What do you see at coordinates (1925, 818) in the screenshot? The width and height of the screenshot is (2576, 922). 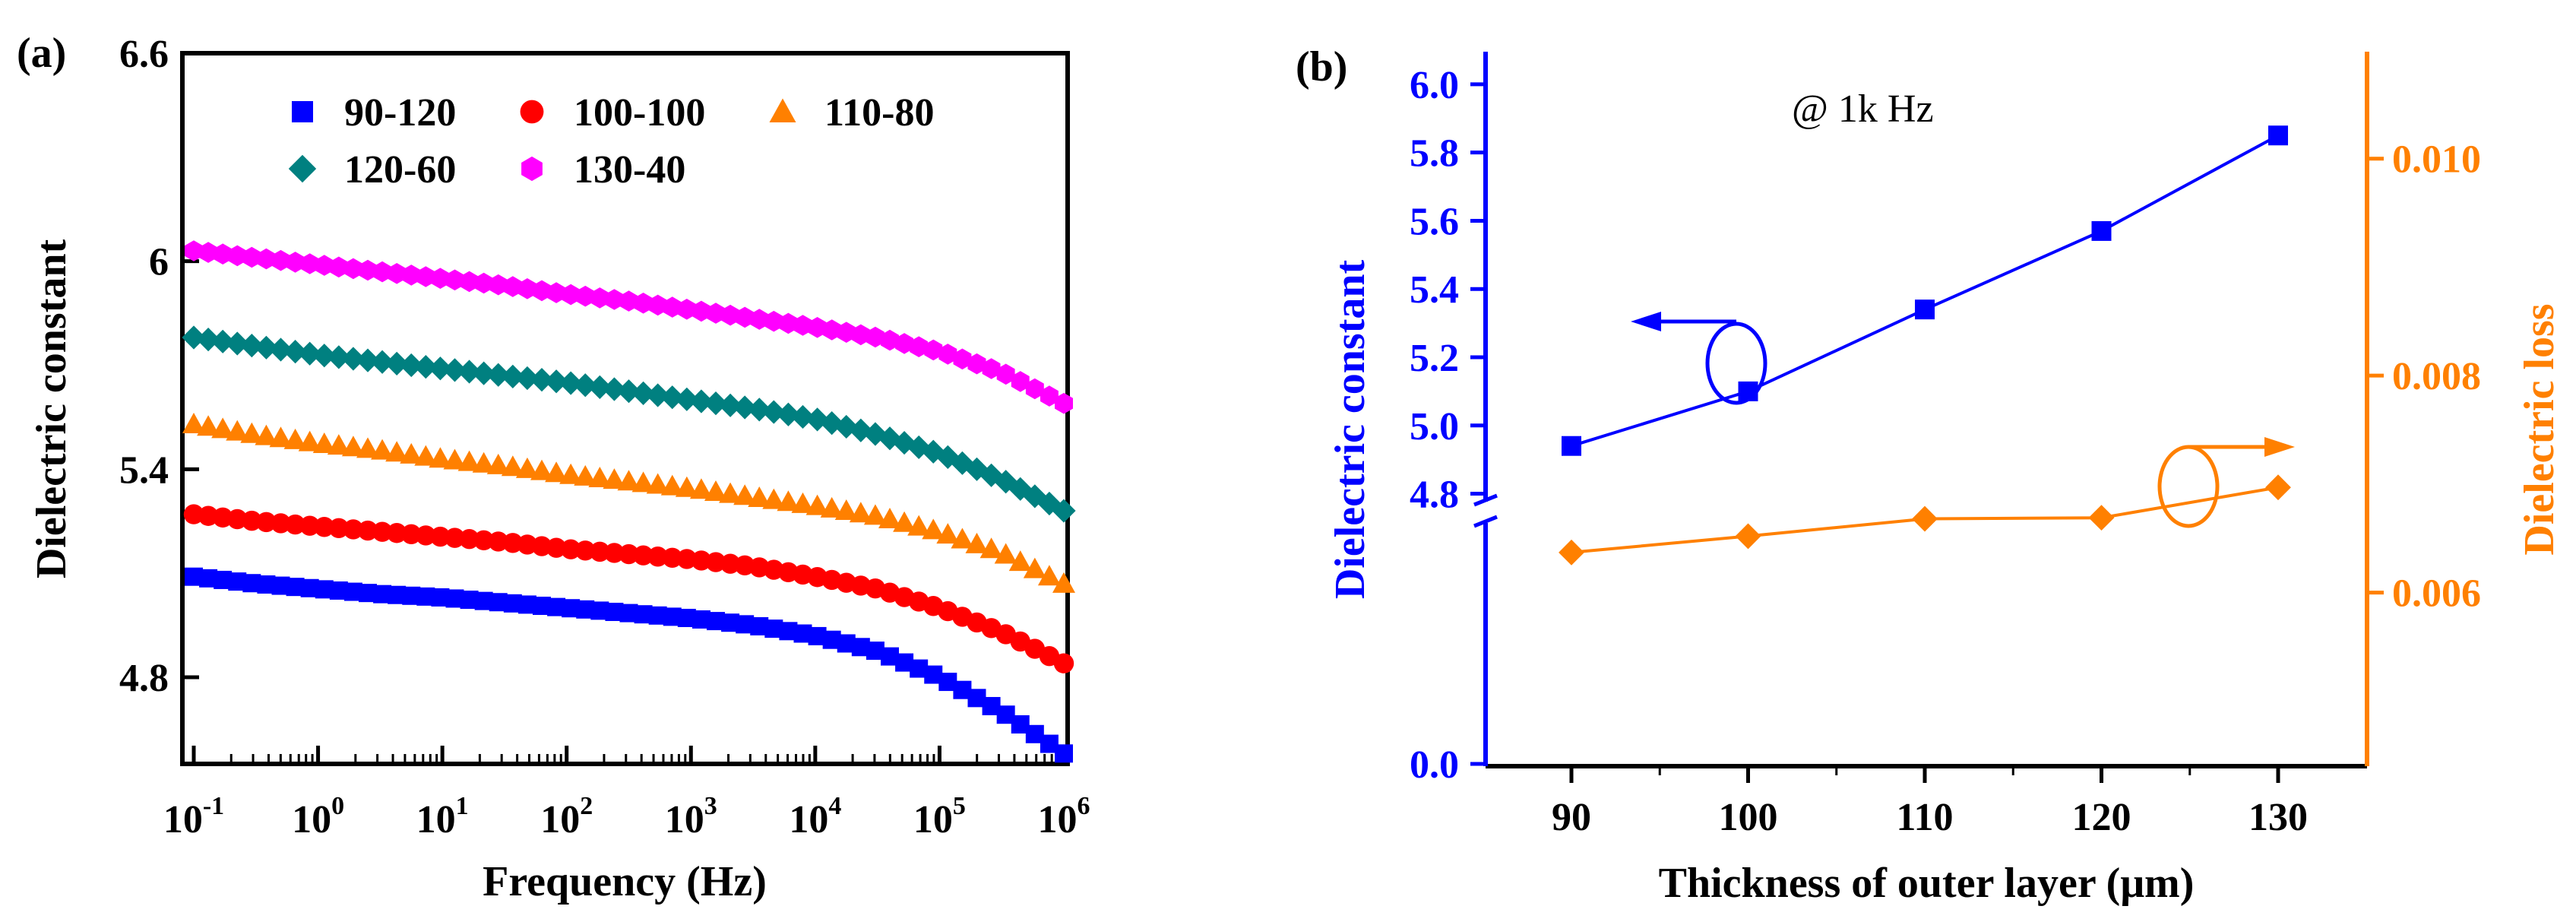 I see `x-tick-label: 110` at bounding box center [1925, 818].